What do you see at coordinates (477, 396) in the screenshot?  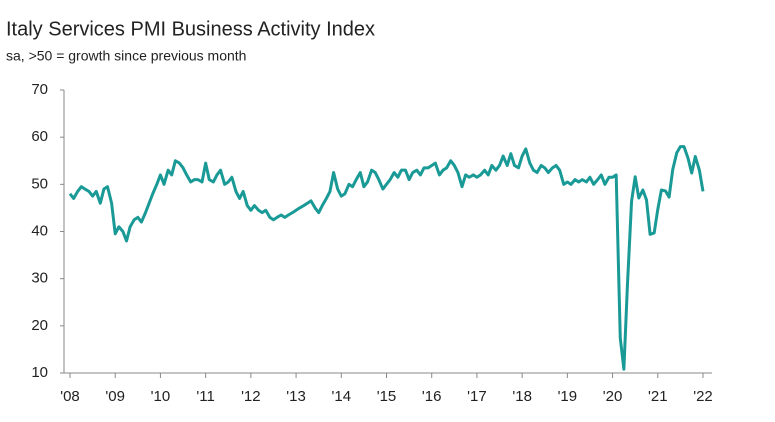 I see `x-tick-label: '17` at bounding box center [477, 396].